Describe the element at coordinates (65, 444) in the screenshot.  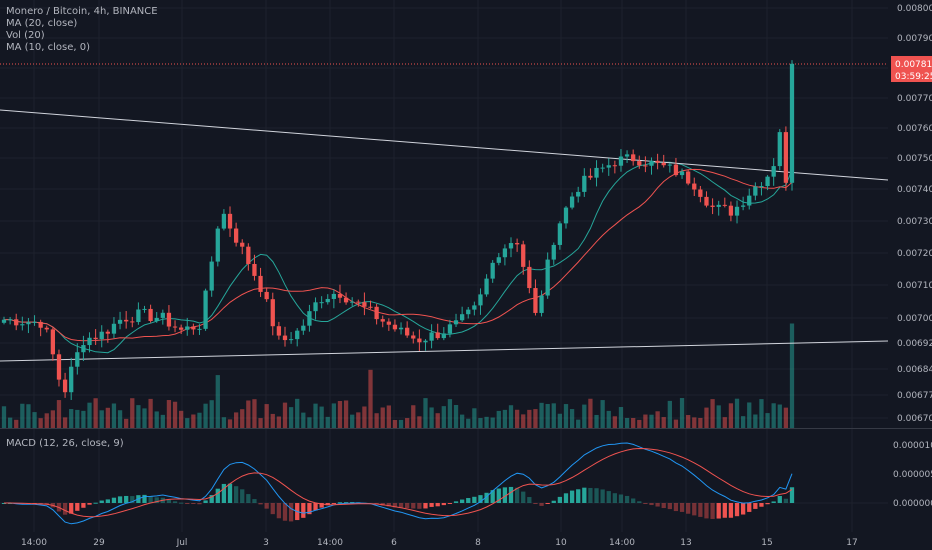
I see `macd-legend: MACD (12, 26, close, 9)` at that location.